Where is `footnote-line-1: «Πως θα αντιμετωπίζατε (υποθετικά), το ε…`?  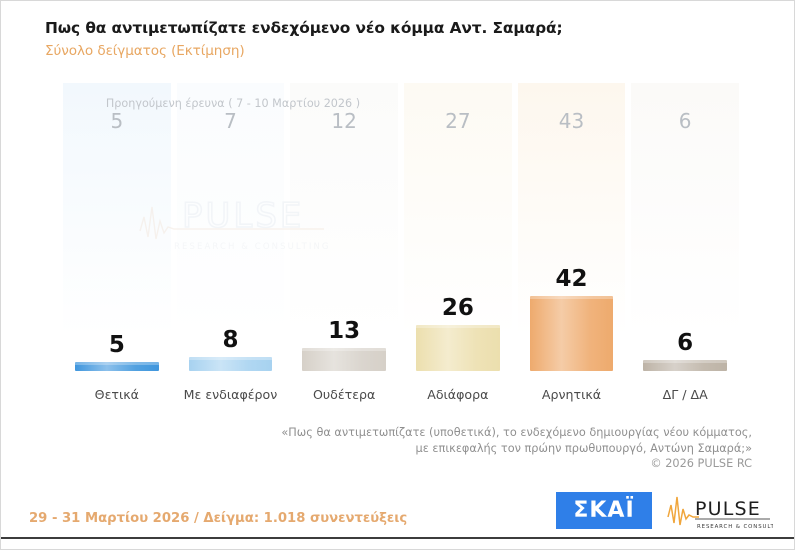 footnote-line-1: «Πως θα αντιμετωπίζατε (υποθετικά), το ε… is located at coordinates (516, 432).